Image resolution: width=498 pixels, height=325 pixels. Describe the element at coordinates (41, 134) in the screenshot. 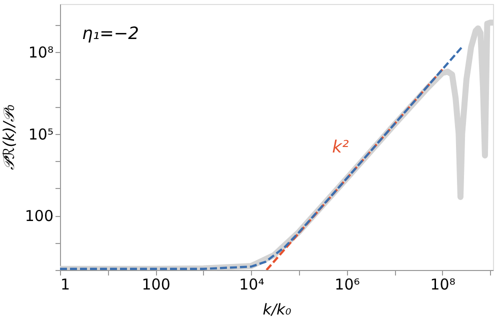

I see `y-tick-label: 10⁵` at that location.